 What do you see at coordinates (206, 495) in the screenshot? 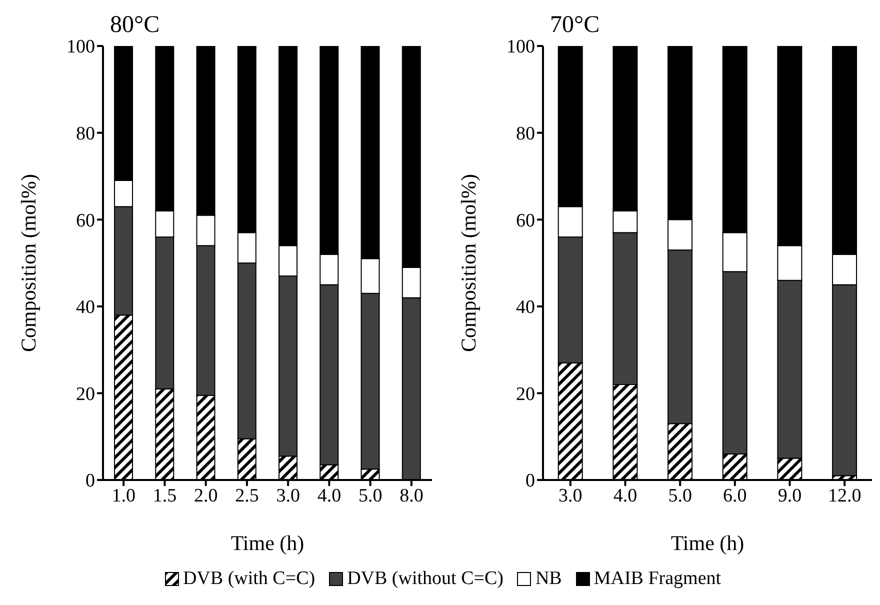
I see `x-tick-label: 2.0` at bounding box center [206, 495].